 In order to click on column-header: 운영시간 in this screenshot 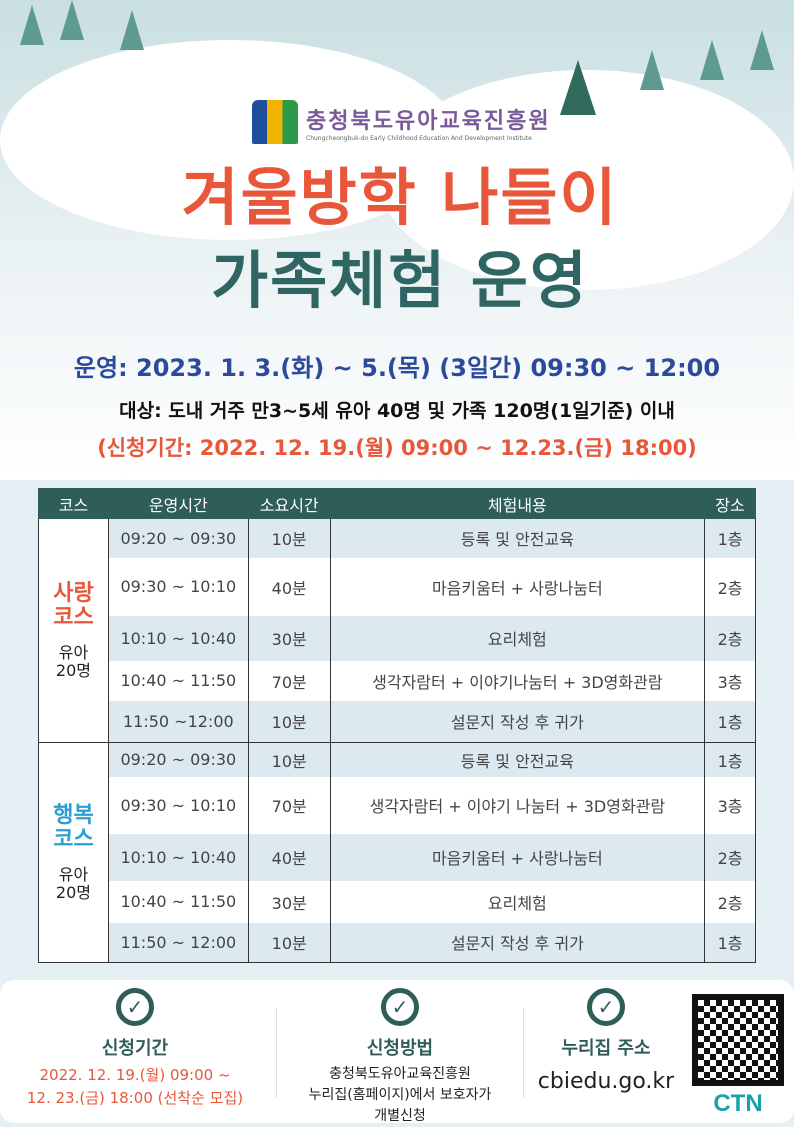, I will do `click(178, 503)`.